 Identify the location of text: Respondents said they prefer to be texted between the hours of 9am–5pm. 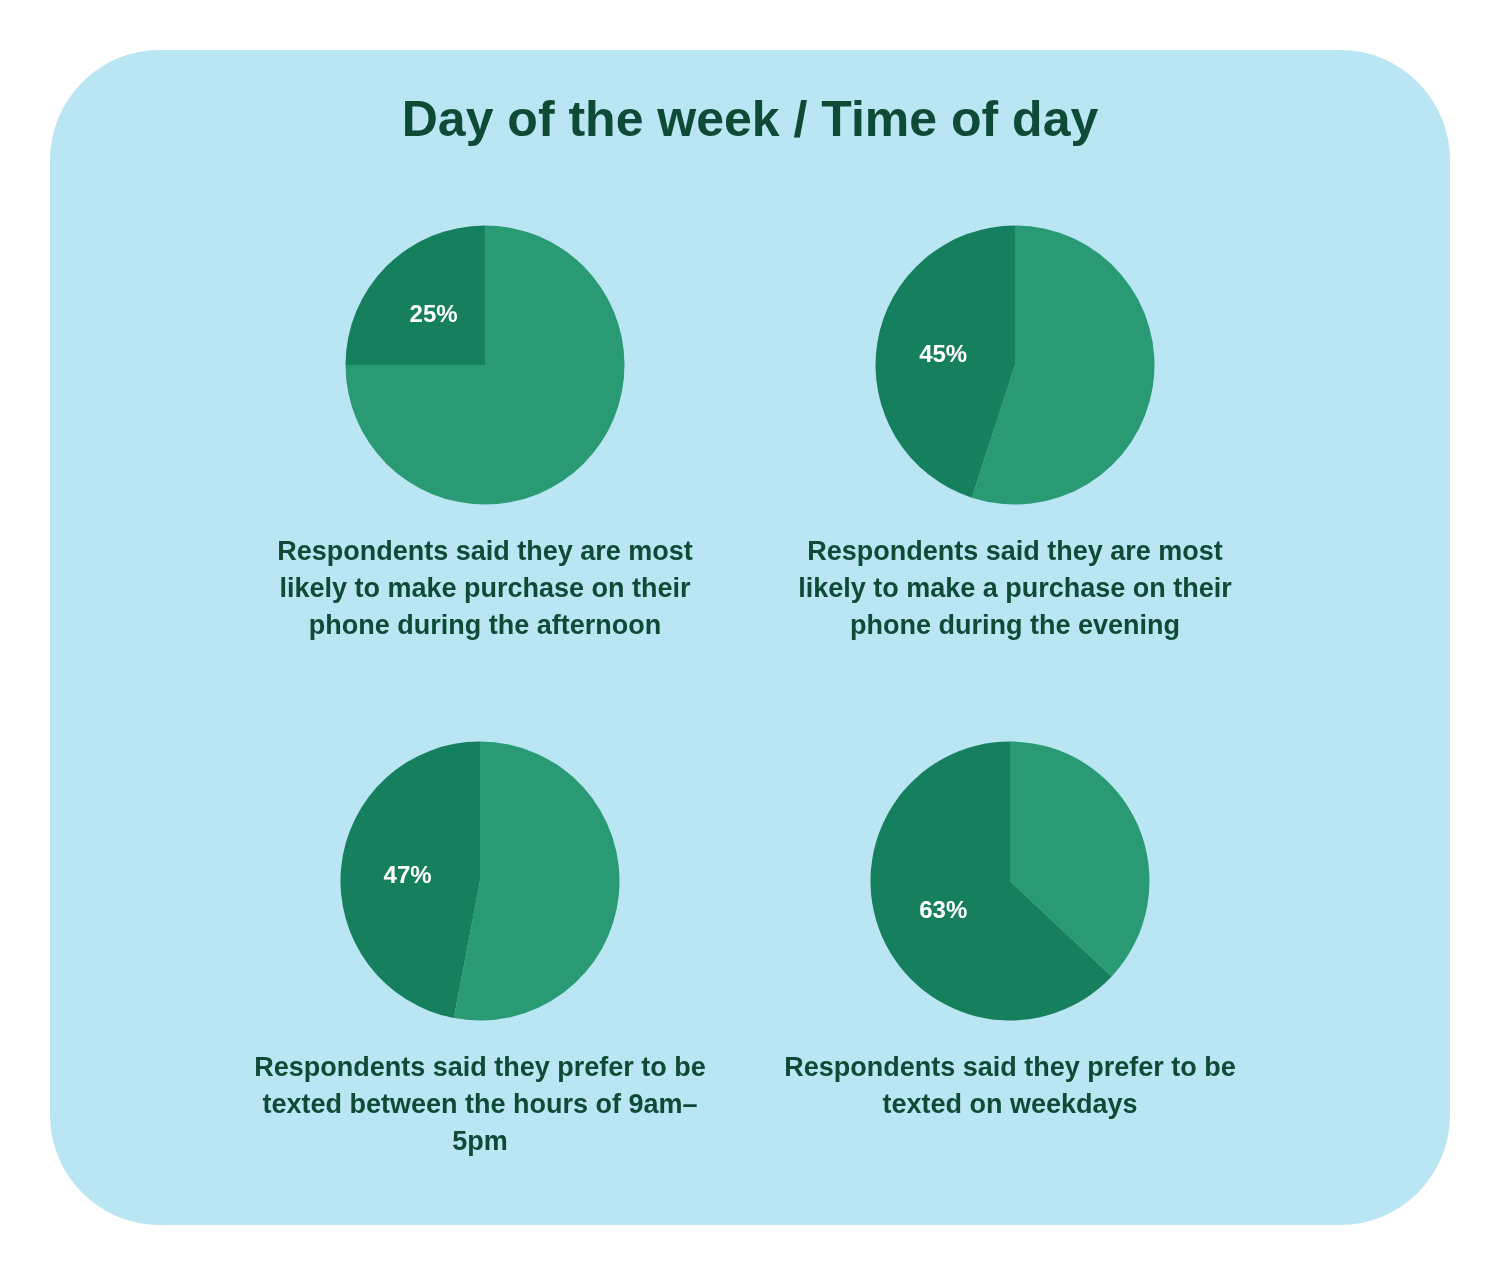
(480, 1104).